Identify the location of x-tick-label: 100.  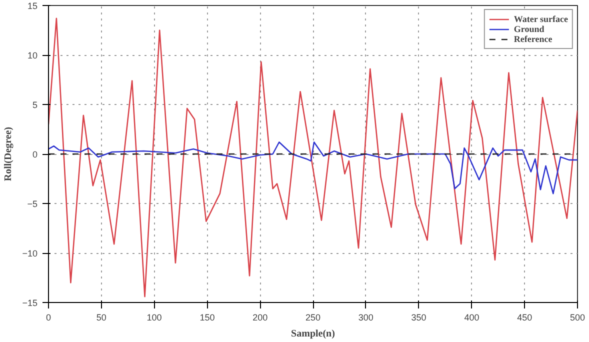
(154, 317).